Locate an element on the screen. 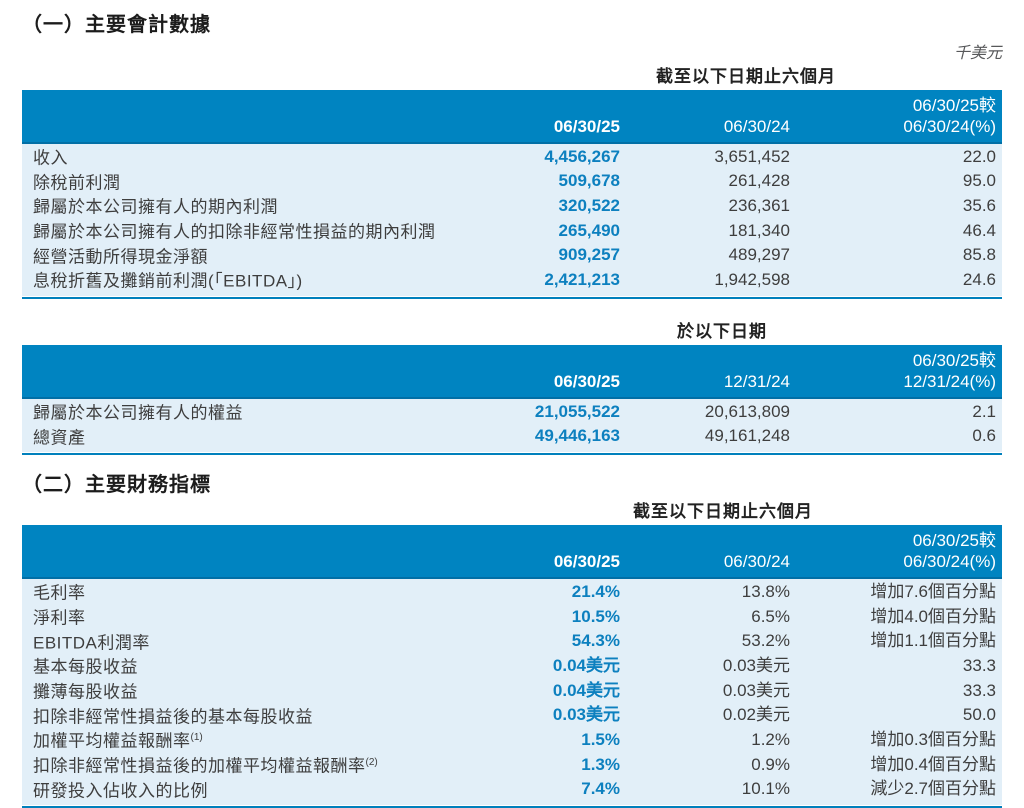 This screenshot has height=808, width=1024. value-change: 2.1 is located at coordinates (896, 410).